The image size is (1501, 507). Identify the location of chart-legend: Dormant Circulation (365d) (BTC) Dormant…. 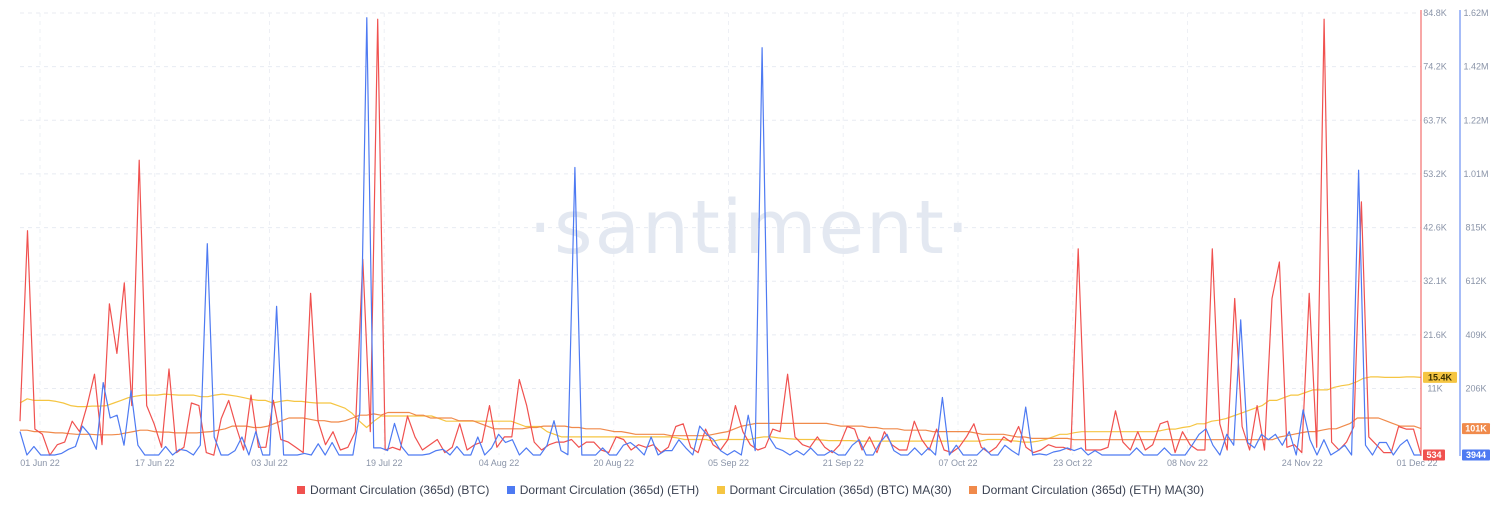
(750, 490).